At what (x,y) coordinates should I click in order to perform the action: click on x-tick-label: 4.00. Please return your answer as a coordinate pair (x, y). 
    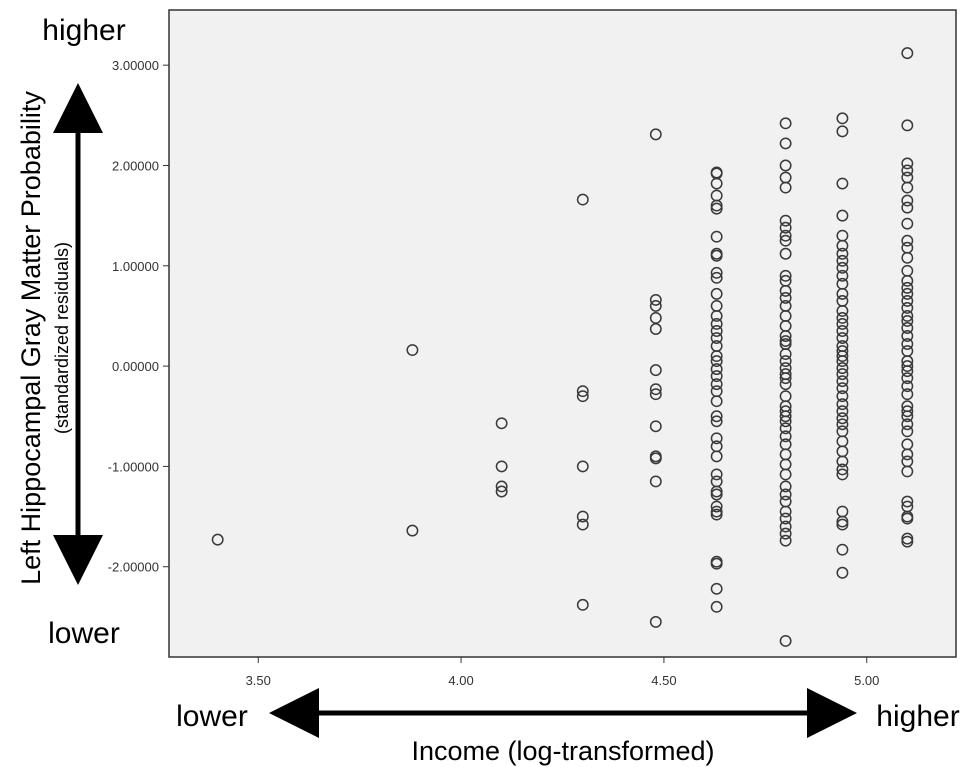
    Looking at the image, I should click on (460, 680).